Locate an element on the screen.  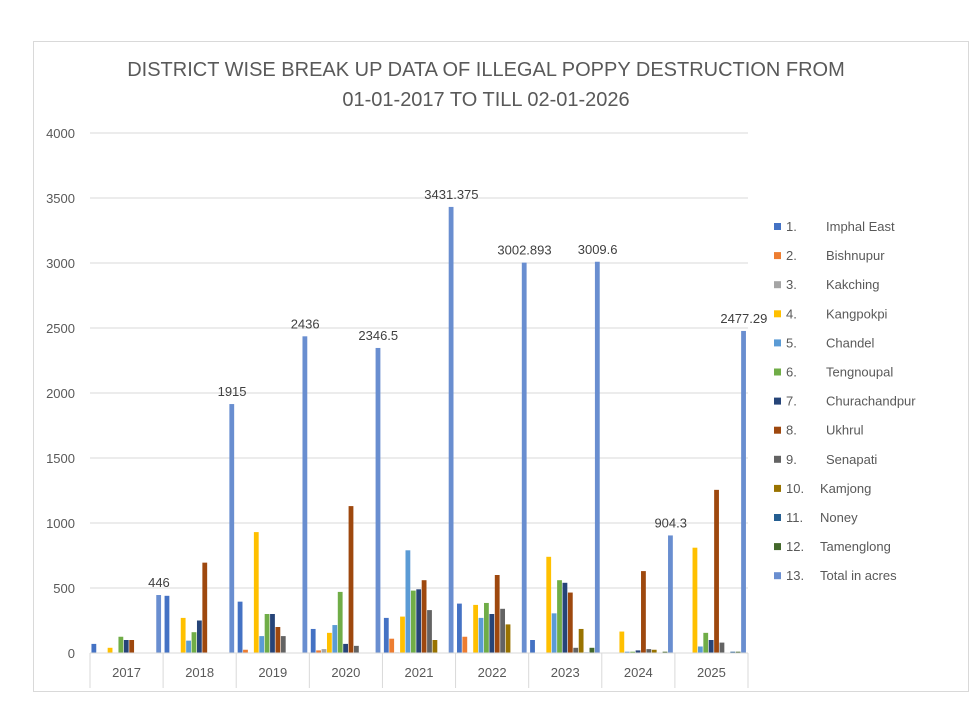
bar-tengnoupal-2024 is located at coordinates (633, 652).